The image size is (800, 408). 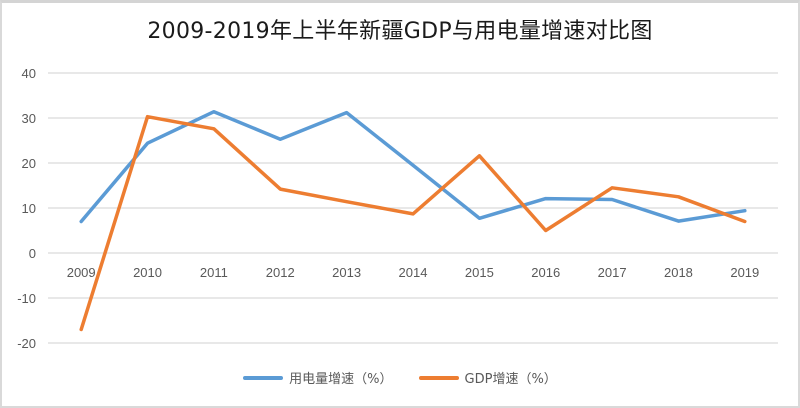 I want to click on x-tick-label: 2016, so click(x=545, y=272).